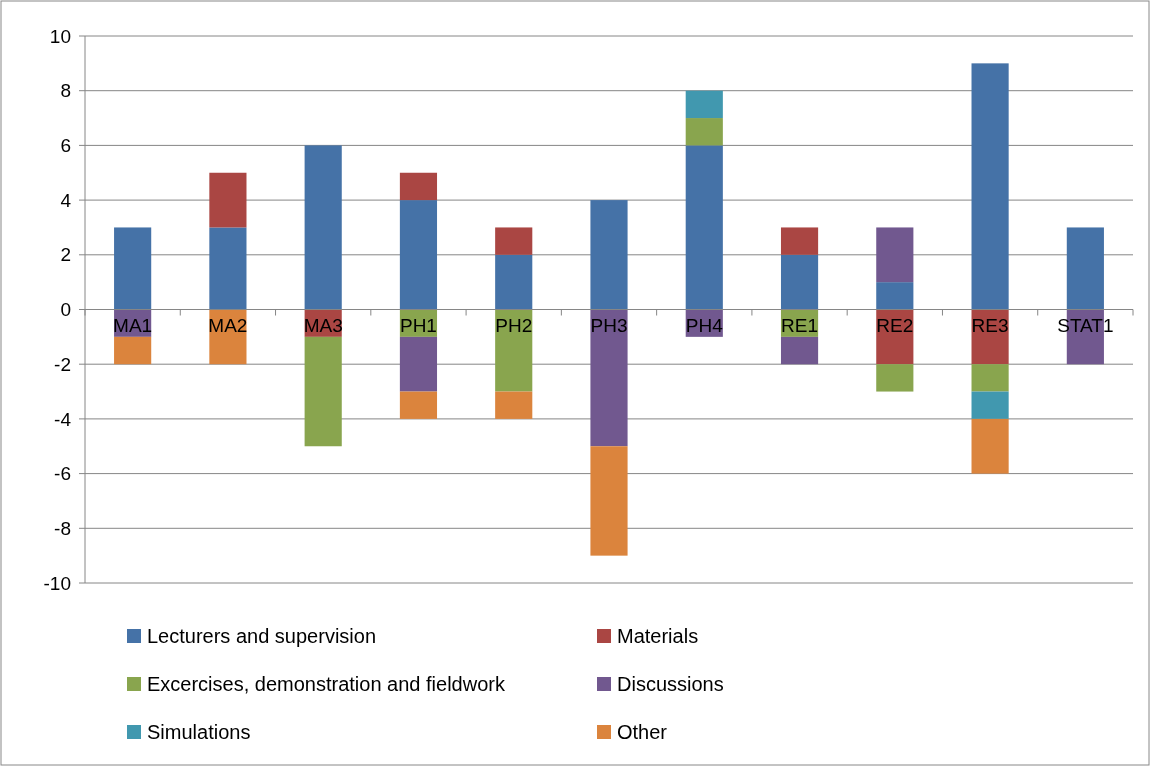 Image resolution: width=1150 pixels, height=766 pixels. What do you see at coordinates (60, 36) in the screenshot?
I see `y-tick-label: 10` at bounding box center [60, 36].